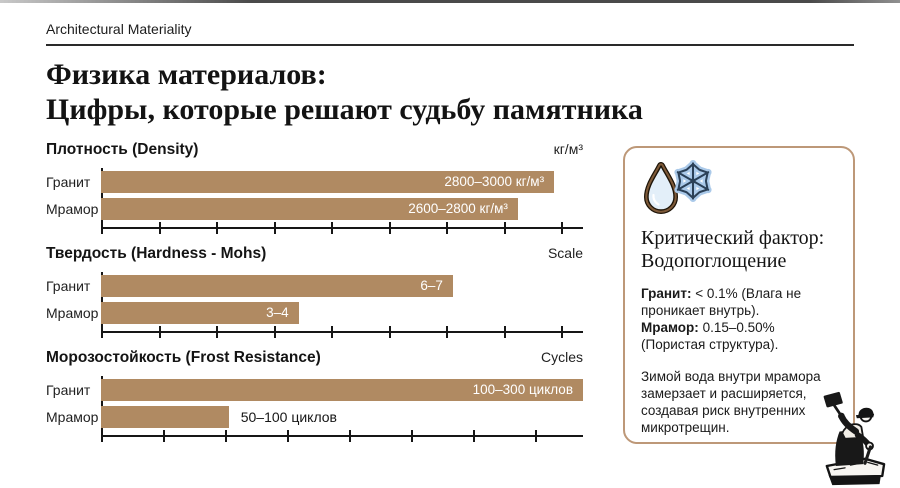 The height and width of the screenshot is (488, 900). Describe the element at coordinates (710, 336) in the screenshot. I see `marble-absorption-value: 0.15–0.50% (Пористая структура).` at that location.